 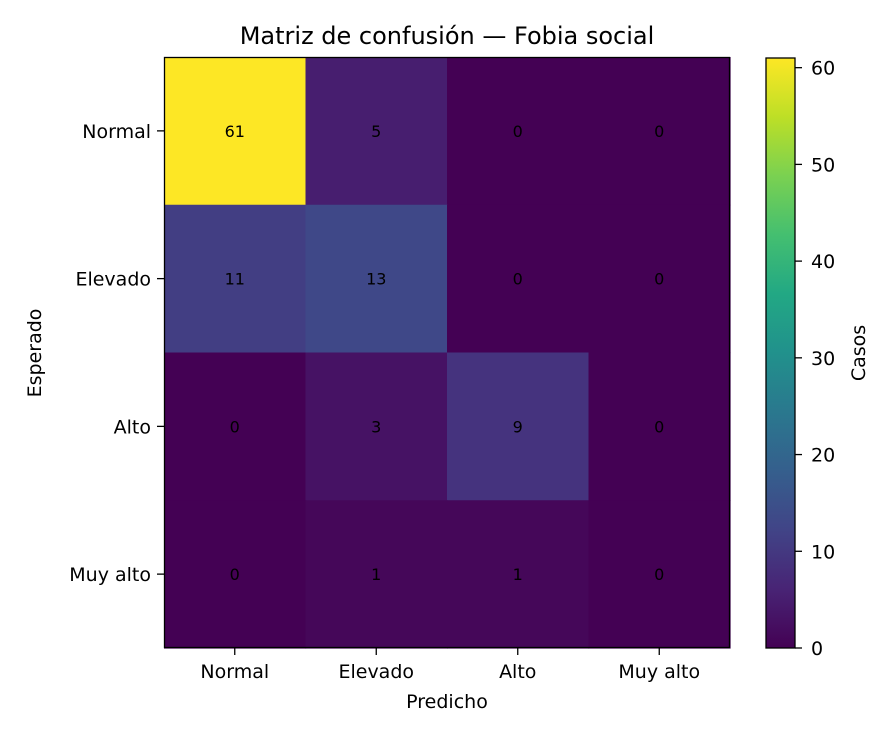 I want to click on chart-title: Matriz de confusión — Fobia social, so click(x=447, y=36).